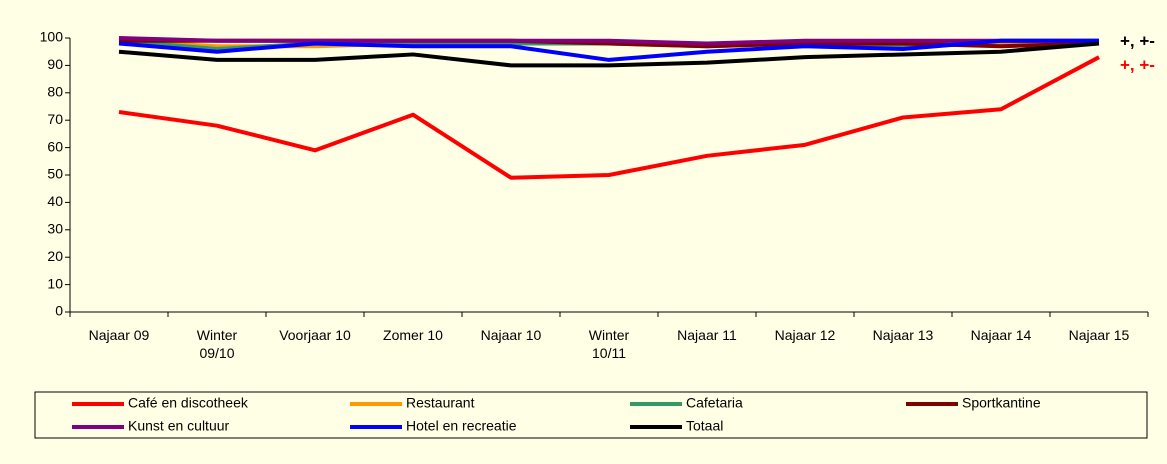  What do you see at coordinates (1099, 335) in the screenshot?
I see `x-tick-label: Najaar 15` at bounding box center [1099, 335].